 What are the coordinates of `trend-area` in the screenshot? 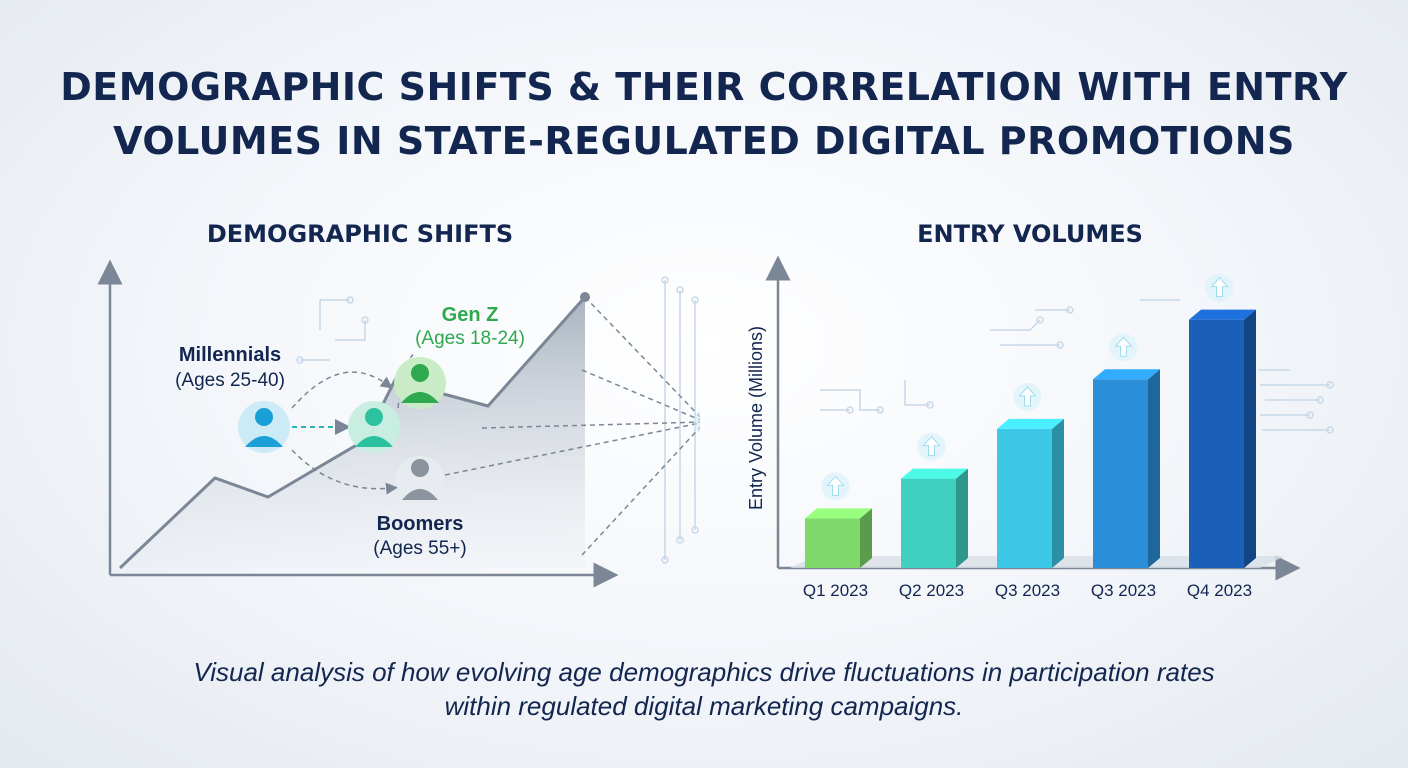 It's located at (352, 432).